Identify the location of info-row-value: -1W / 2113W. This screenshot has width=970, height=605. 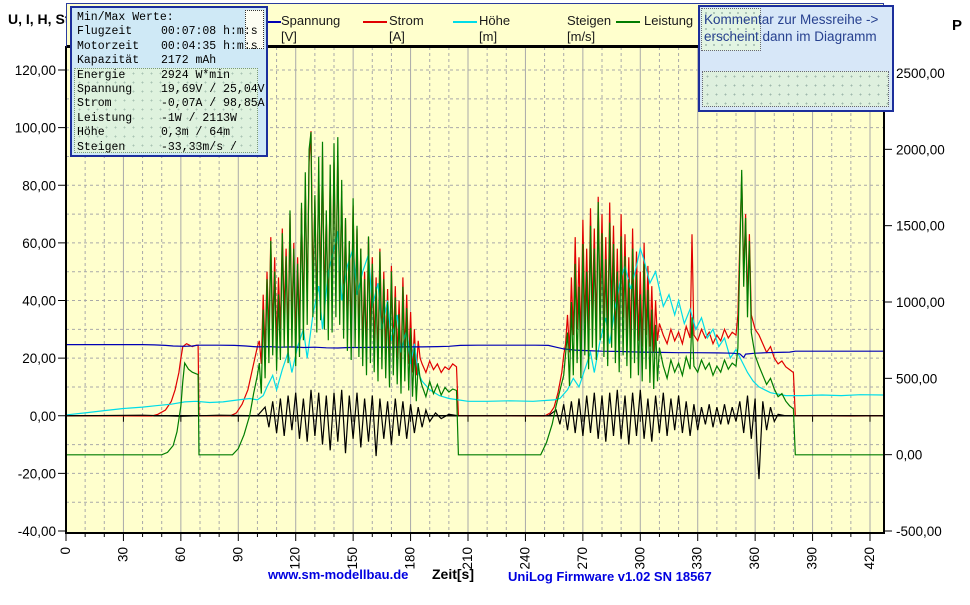
(199, 118).